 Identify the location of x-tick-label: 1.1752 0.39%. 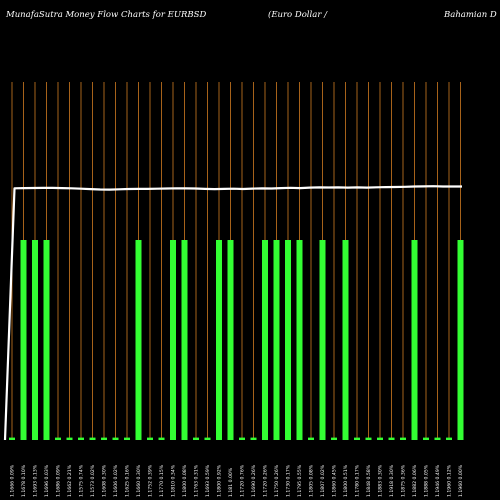
(151, 480).